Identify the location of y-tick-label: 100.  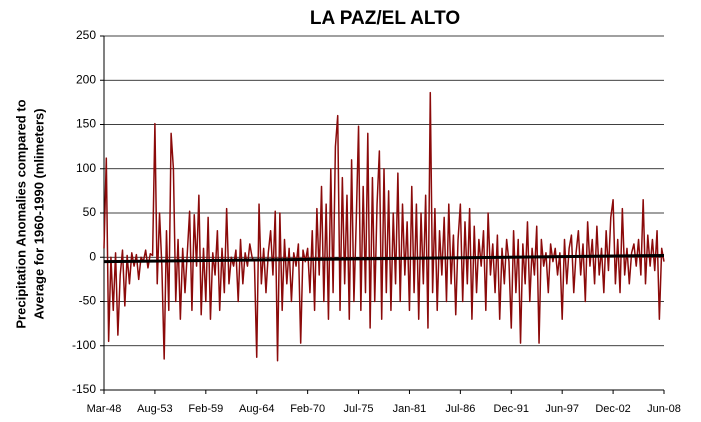
(86, 168).